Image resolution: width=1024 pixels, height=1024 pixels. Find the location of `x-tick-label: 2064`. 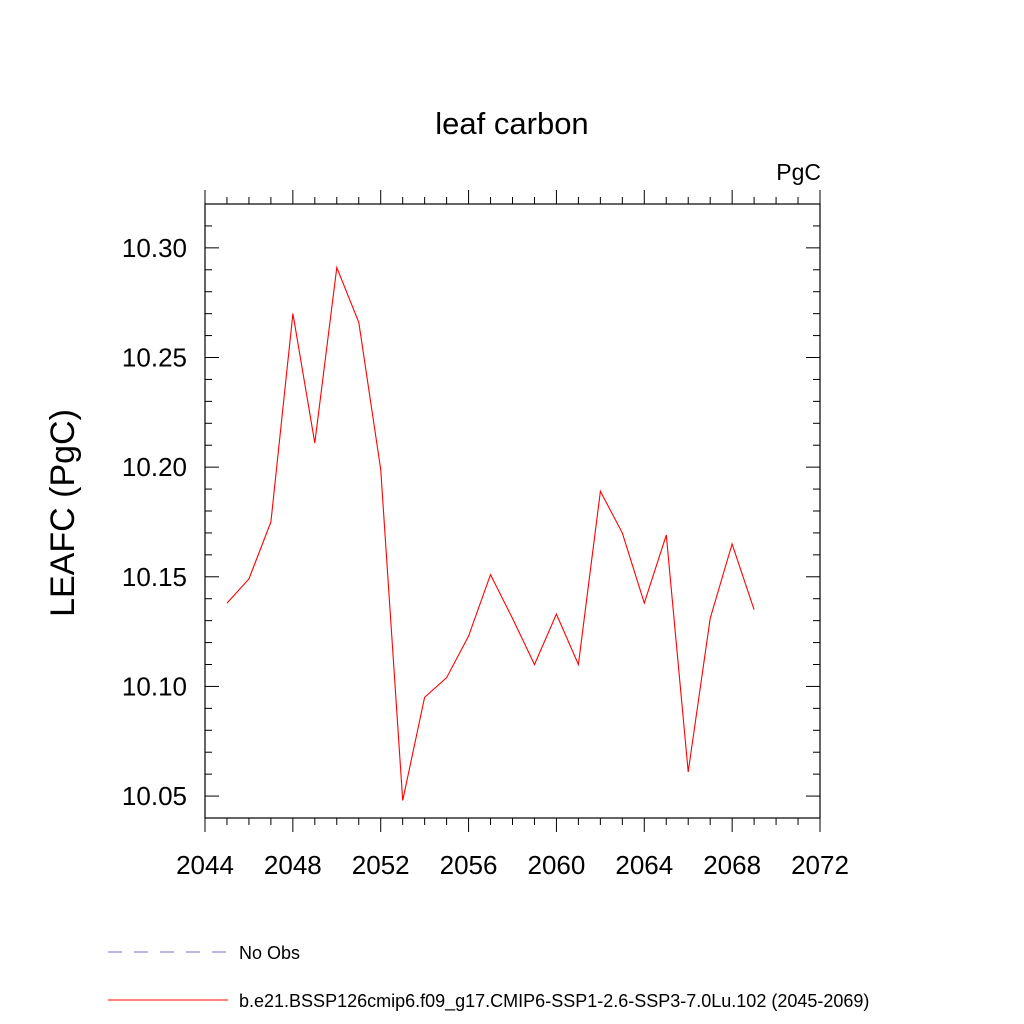

x-tick-label: 2064 is located at coordinates (644, 865).